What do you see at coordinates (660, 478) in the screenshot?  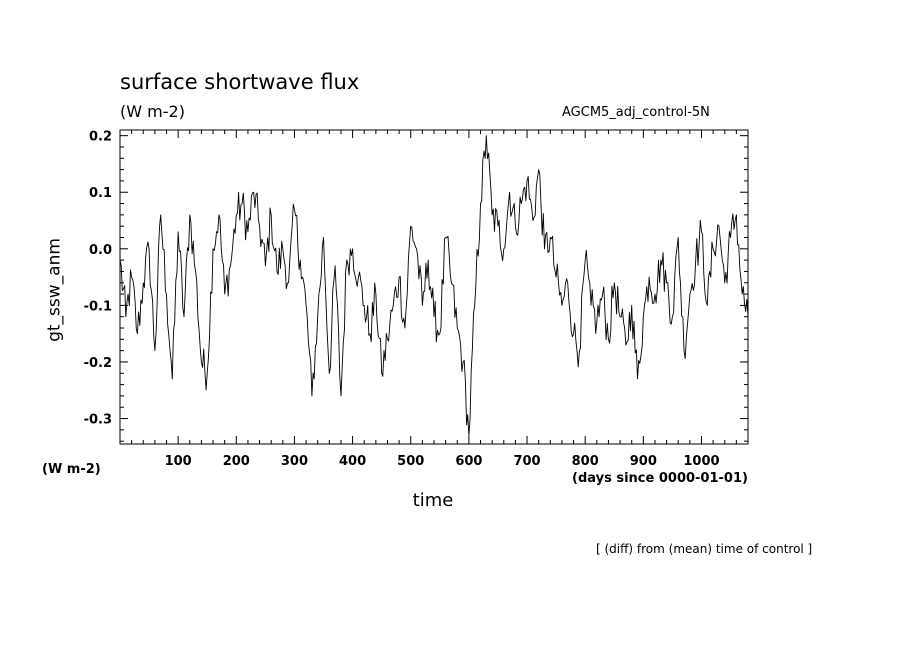 I see `x-axis-units: (days since 0000-01-01)` at bounding box center [660, 478].